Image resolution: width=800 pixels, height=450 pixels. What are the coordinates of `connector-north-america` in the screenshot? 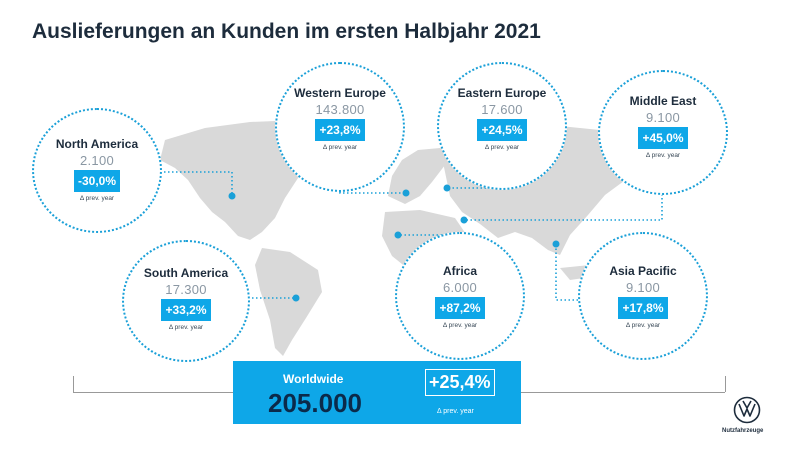 It's located at (196, 183).